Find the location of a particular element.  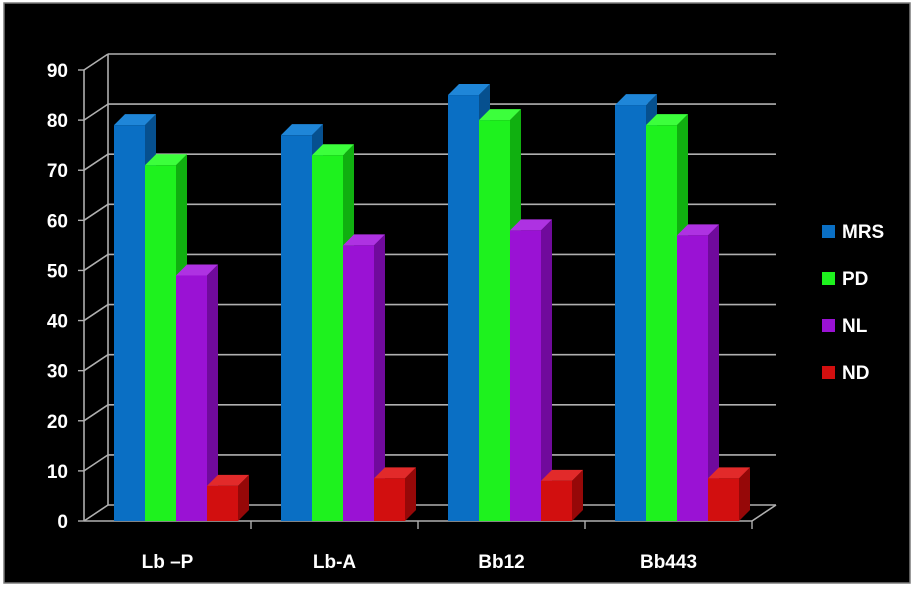

x-tick-label: Bb12 is located at coordinates (501, 562).